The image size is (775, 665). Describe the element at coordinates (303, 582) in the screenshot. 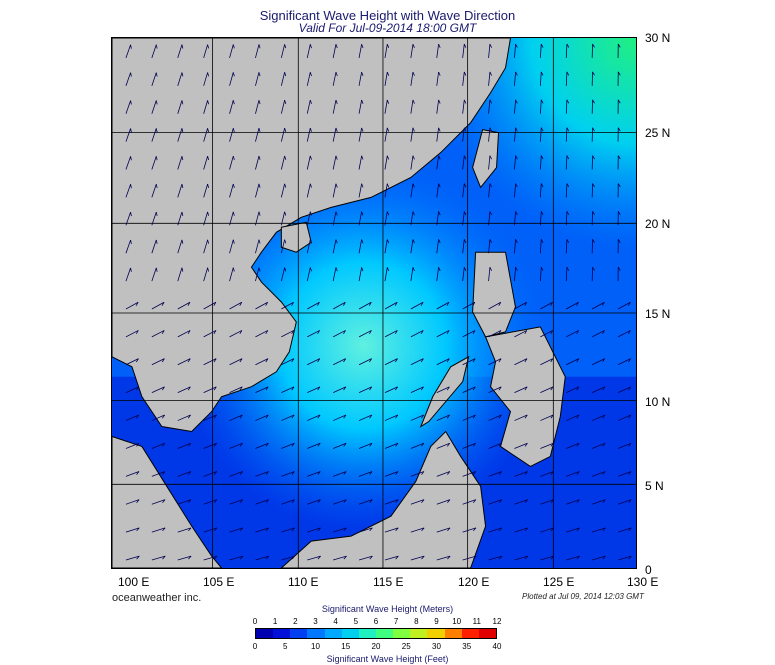

I see `lon-label: 110 E` at that location.